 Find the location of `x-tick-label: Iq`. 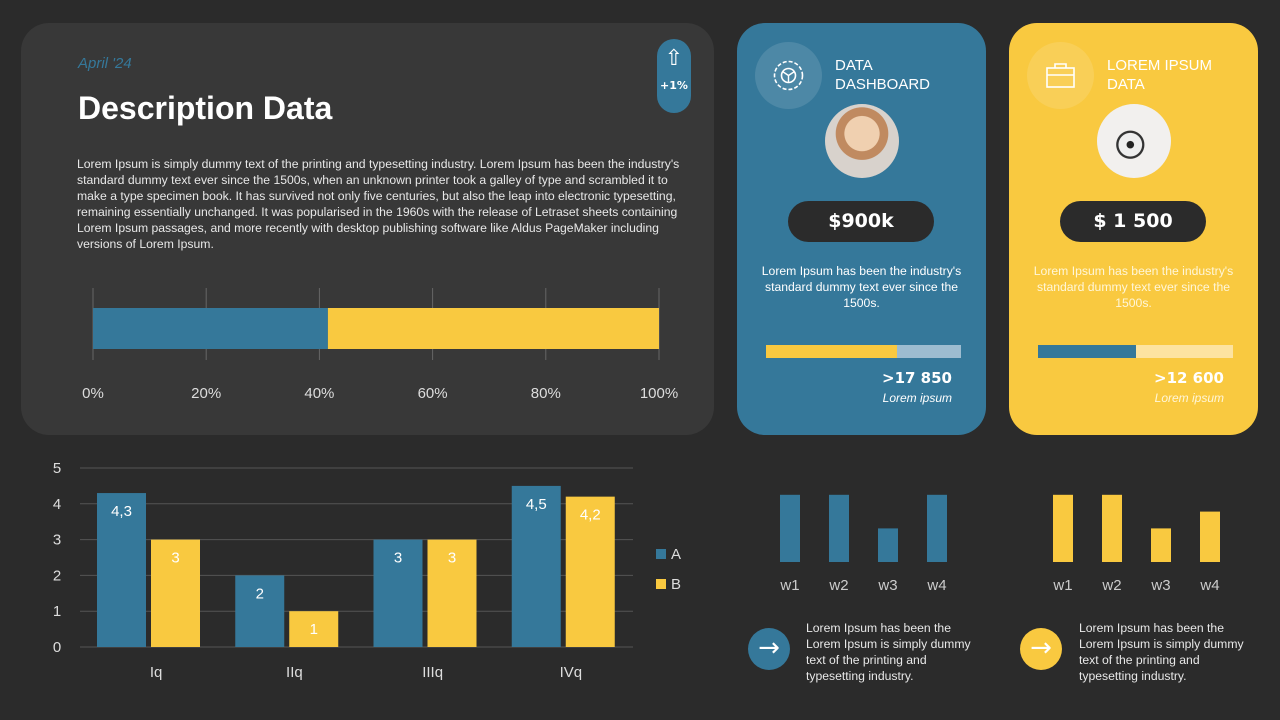

x-tick-label: Iq is located at coordinates (156, 672).